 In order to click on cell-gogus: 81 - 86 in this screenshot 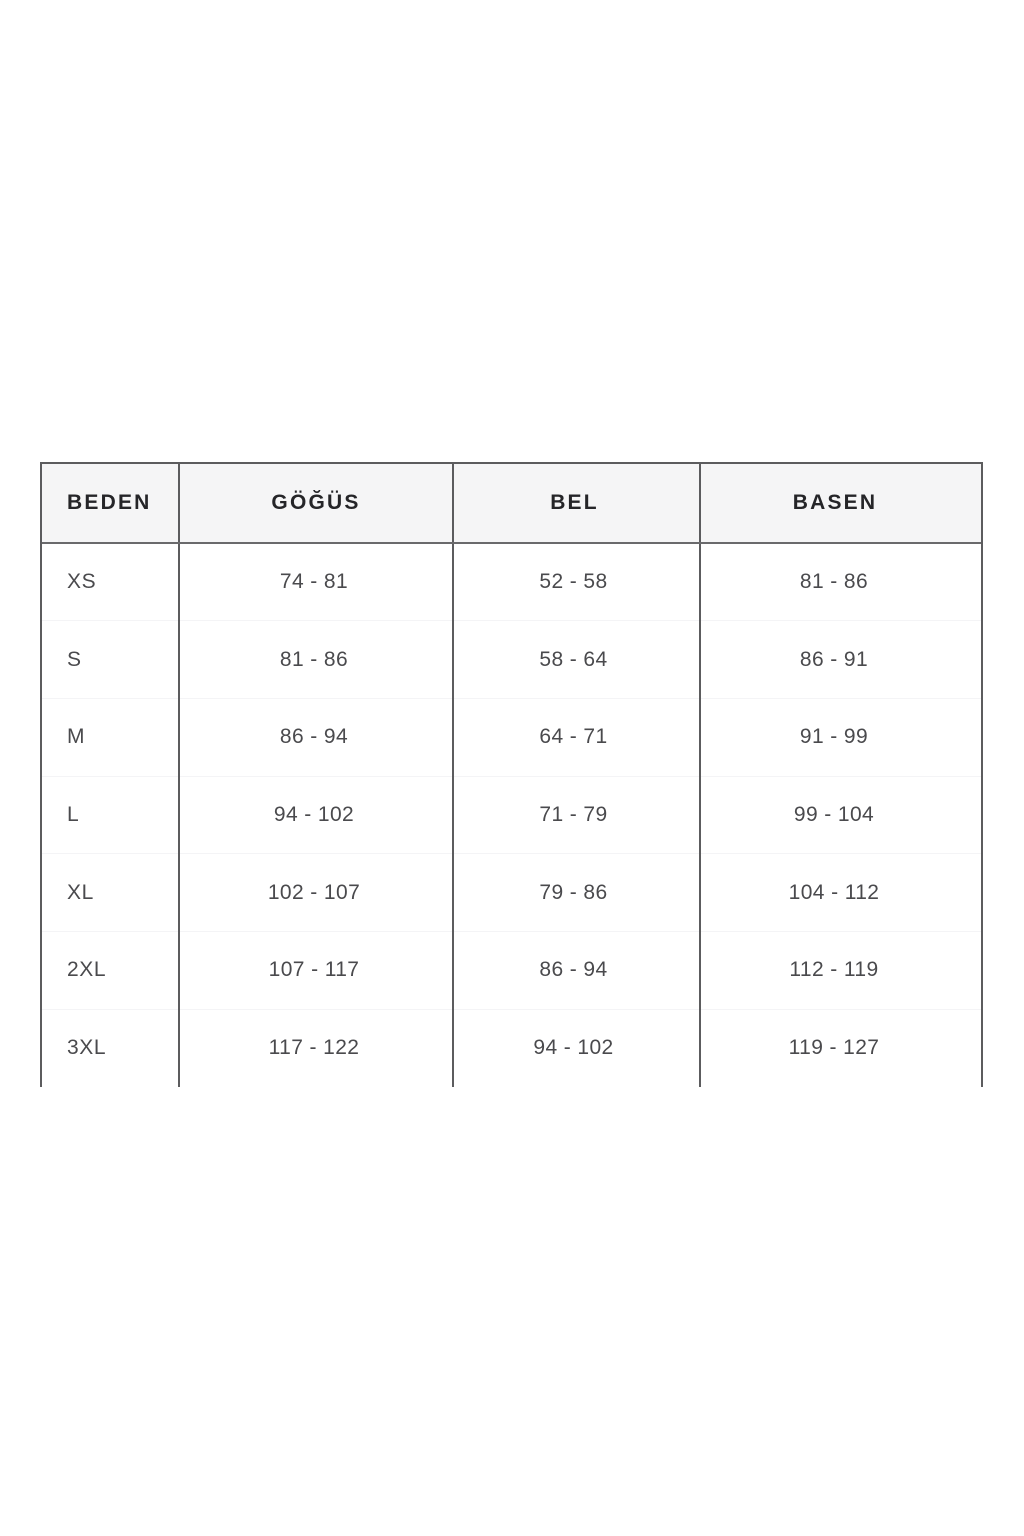, I will do `click(316, 659)`.